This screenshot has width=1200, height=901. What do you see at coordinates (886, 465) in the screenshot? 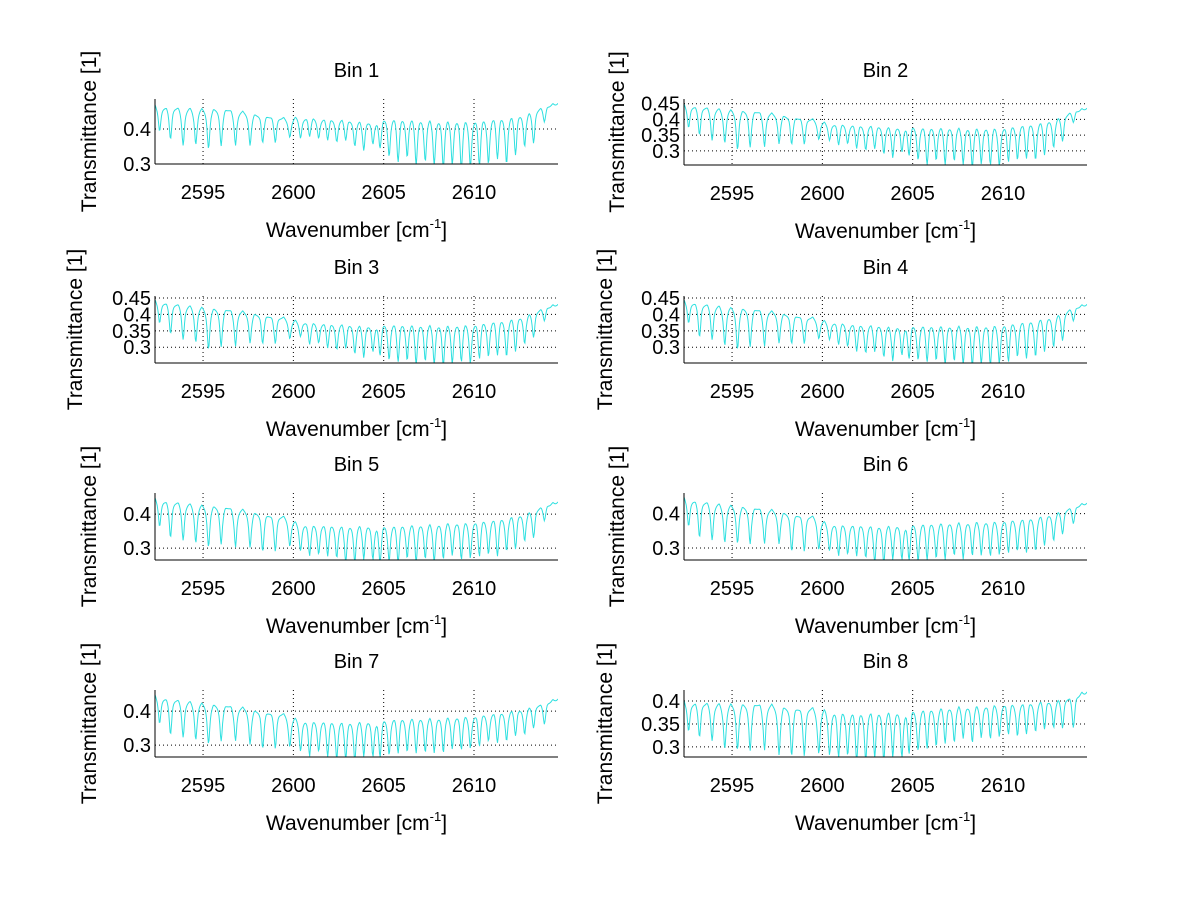
I see `subplot-title: Bin 6` at bounding box center [886, 465].